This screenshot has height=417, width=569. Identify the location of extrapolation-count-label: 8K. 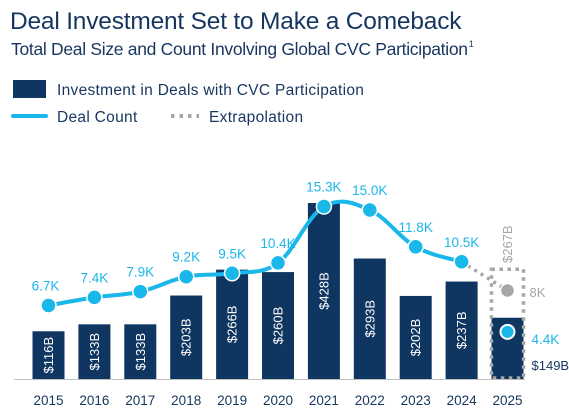
(538, 292).